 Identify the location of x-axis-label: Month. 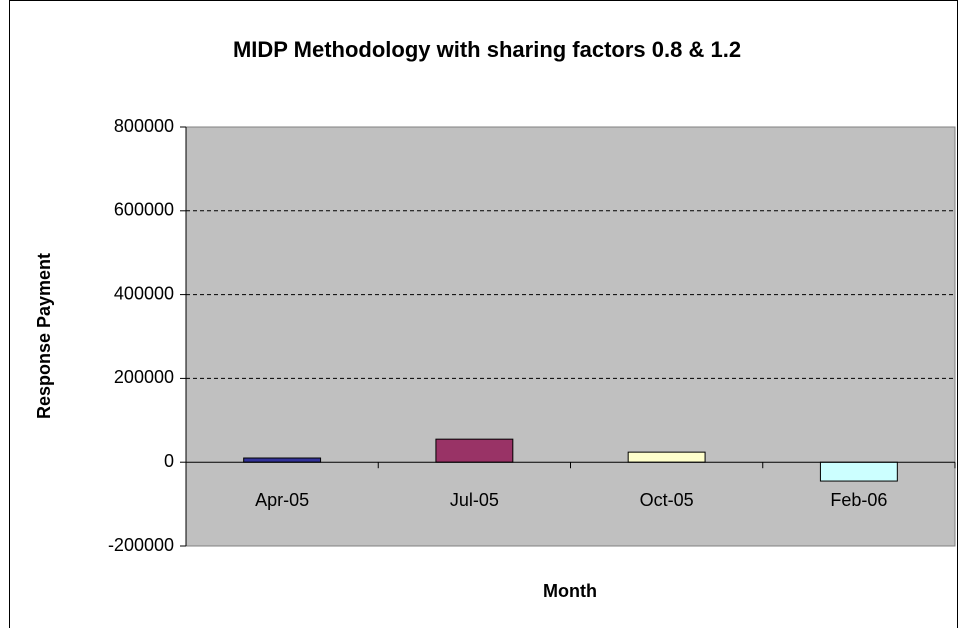
(570, 591).